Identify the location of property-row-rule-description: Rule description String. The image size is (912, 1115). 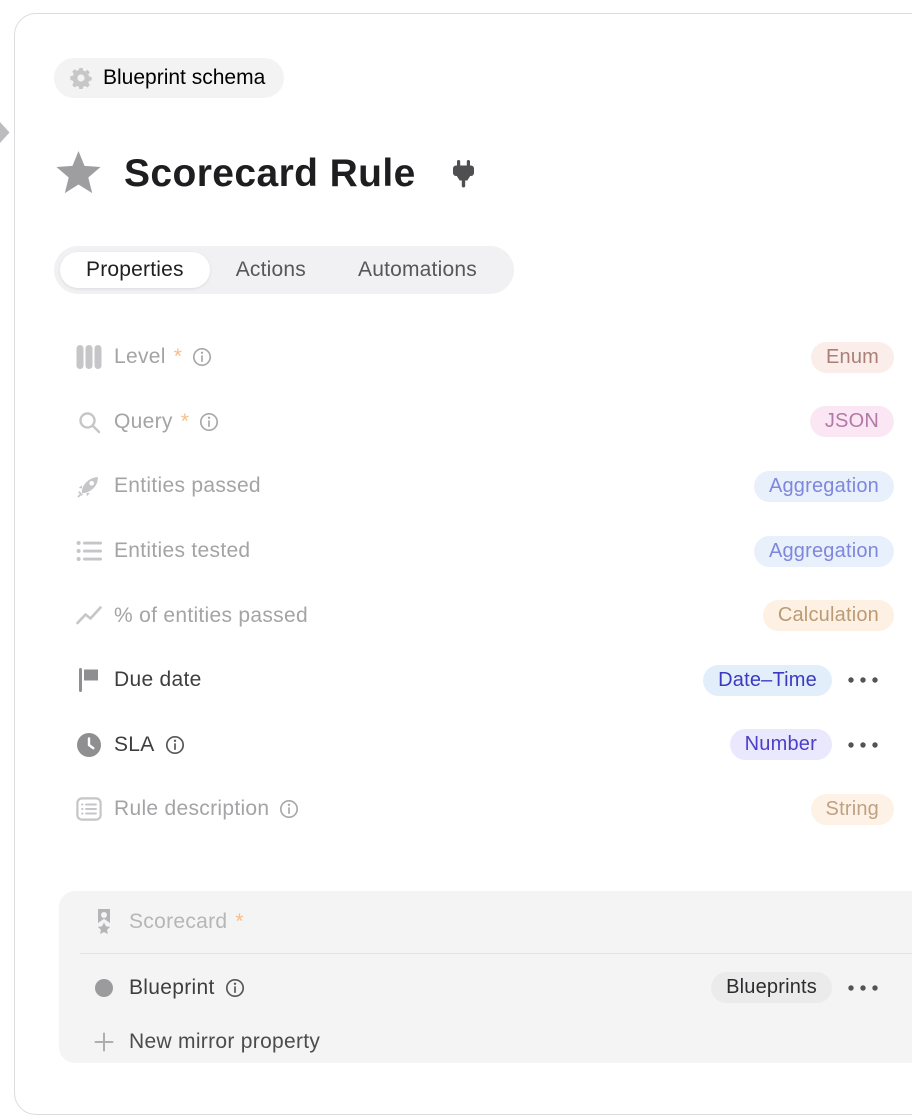
(474, 809).